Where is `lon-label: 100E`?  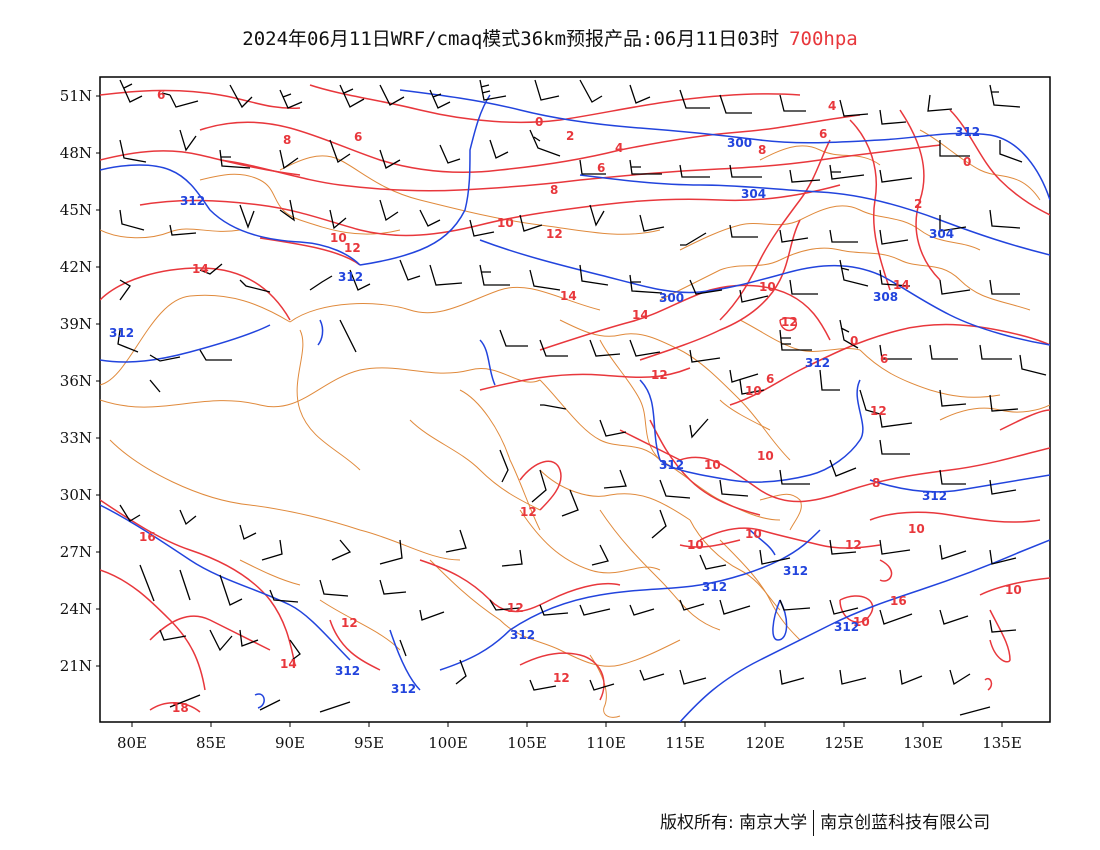 lon-label: 100E is located at coordinates (448, 743).